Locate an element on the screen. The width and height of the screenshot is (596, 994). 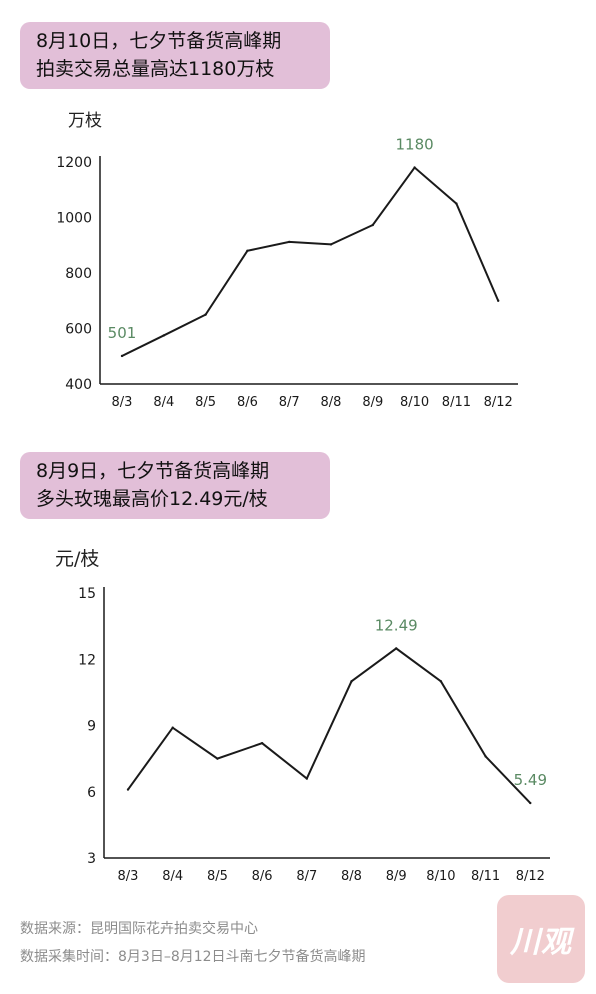
chart-1-y-axis-label: 万枝 is located at coordinates (85, 121).